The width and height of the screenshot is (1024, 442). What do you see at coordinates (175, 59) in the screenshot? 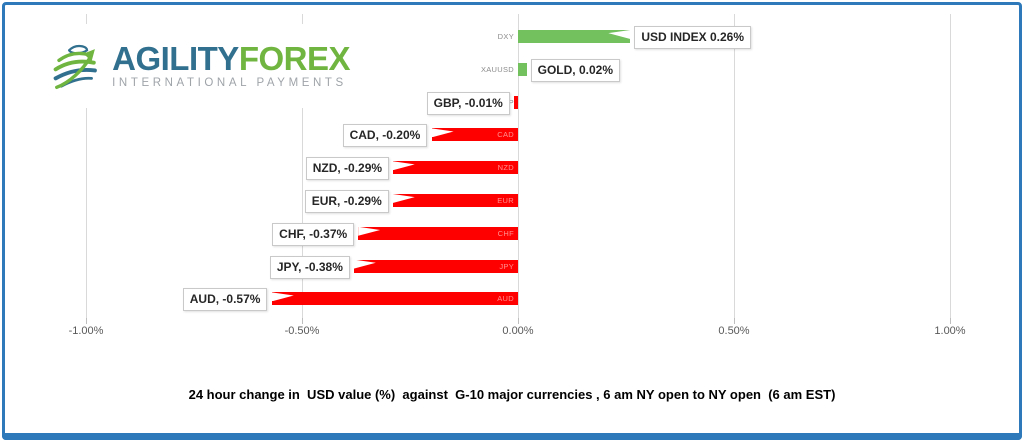
I see `logo-brand-primary: AGILITY` at bounding box center [175, 59].